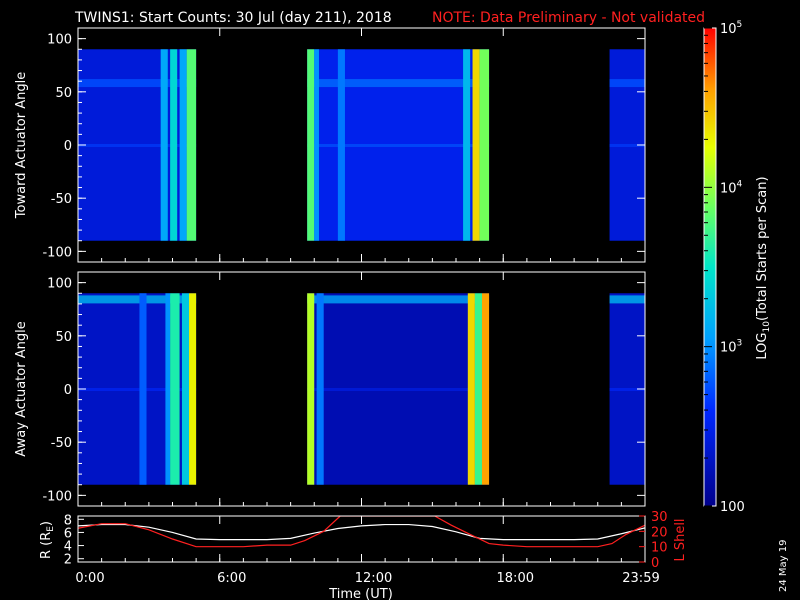 This screenshot has width=800, height=600. Describe the element at coordinates (568, 18) in the screenshot. I see `preliminary-note: NOTE: Data Preliminary - Not validated` at that location.